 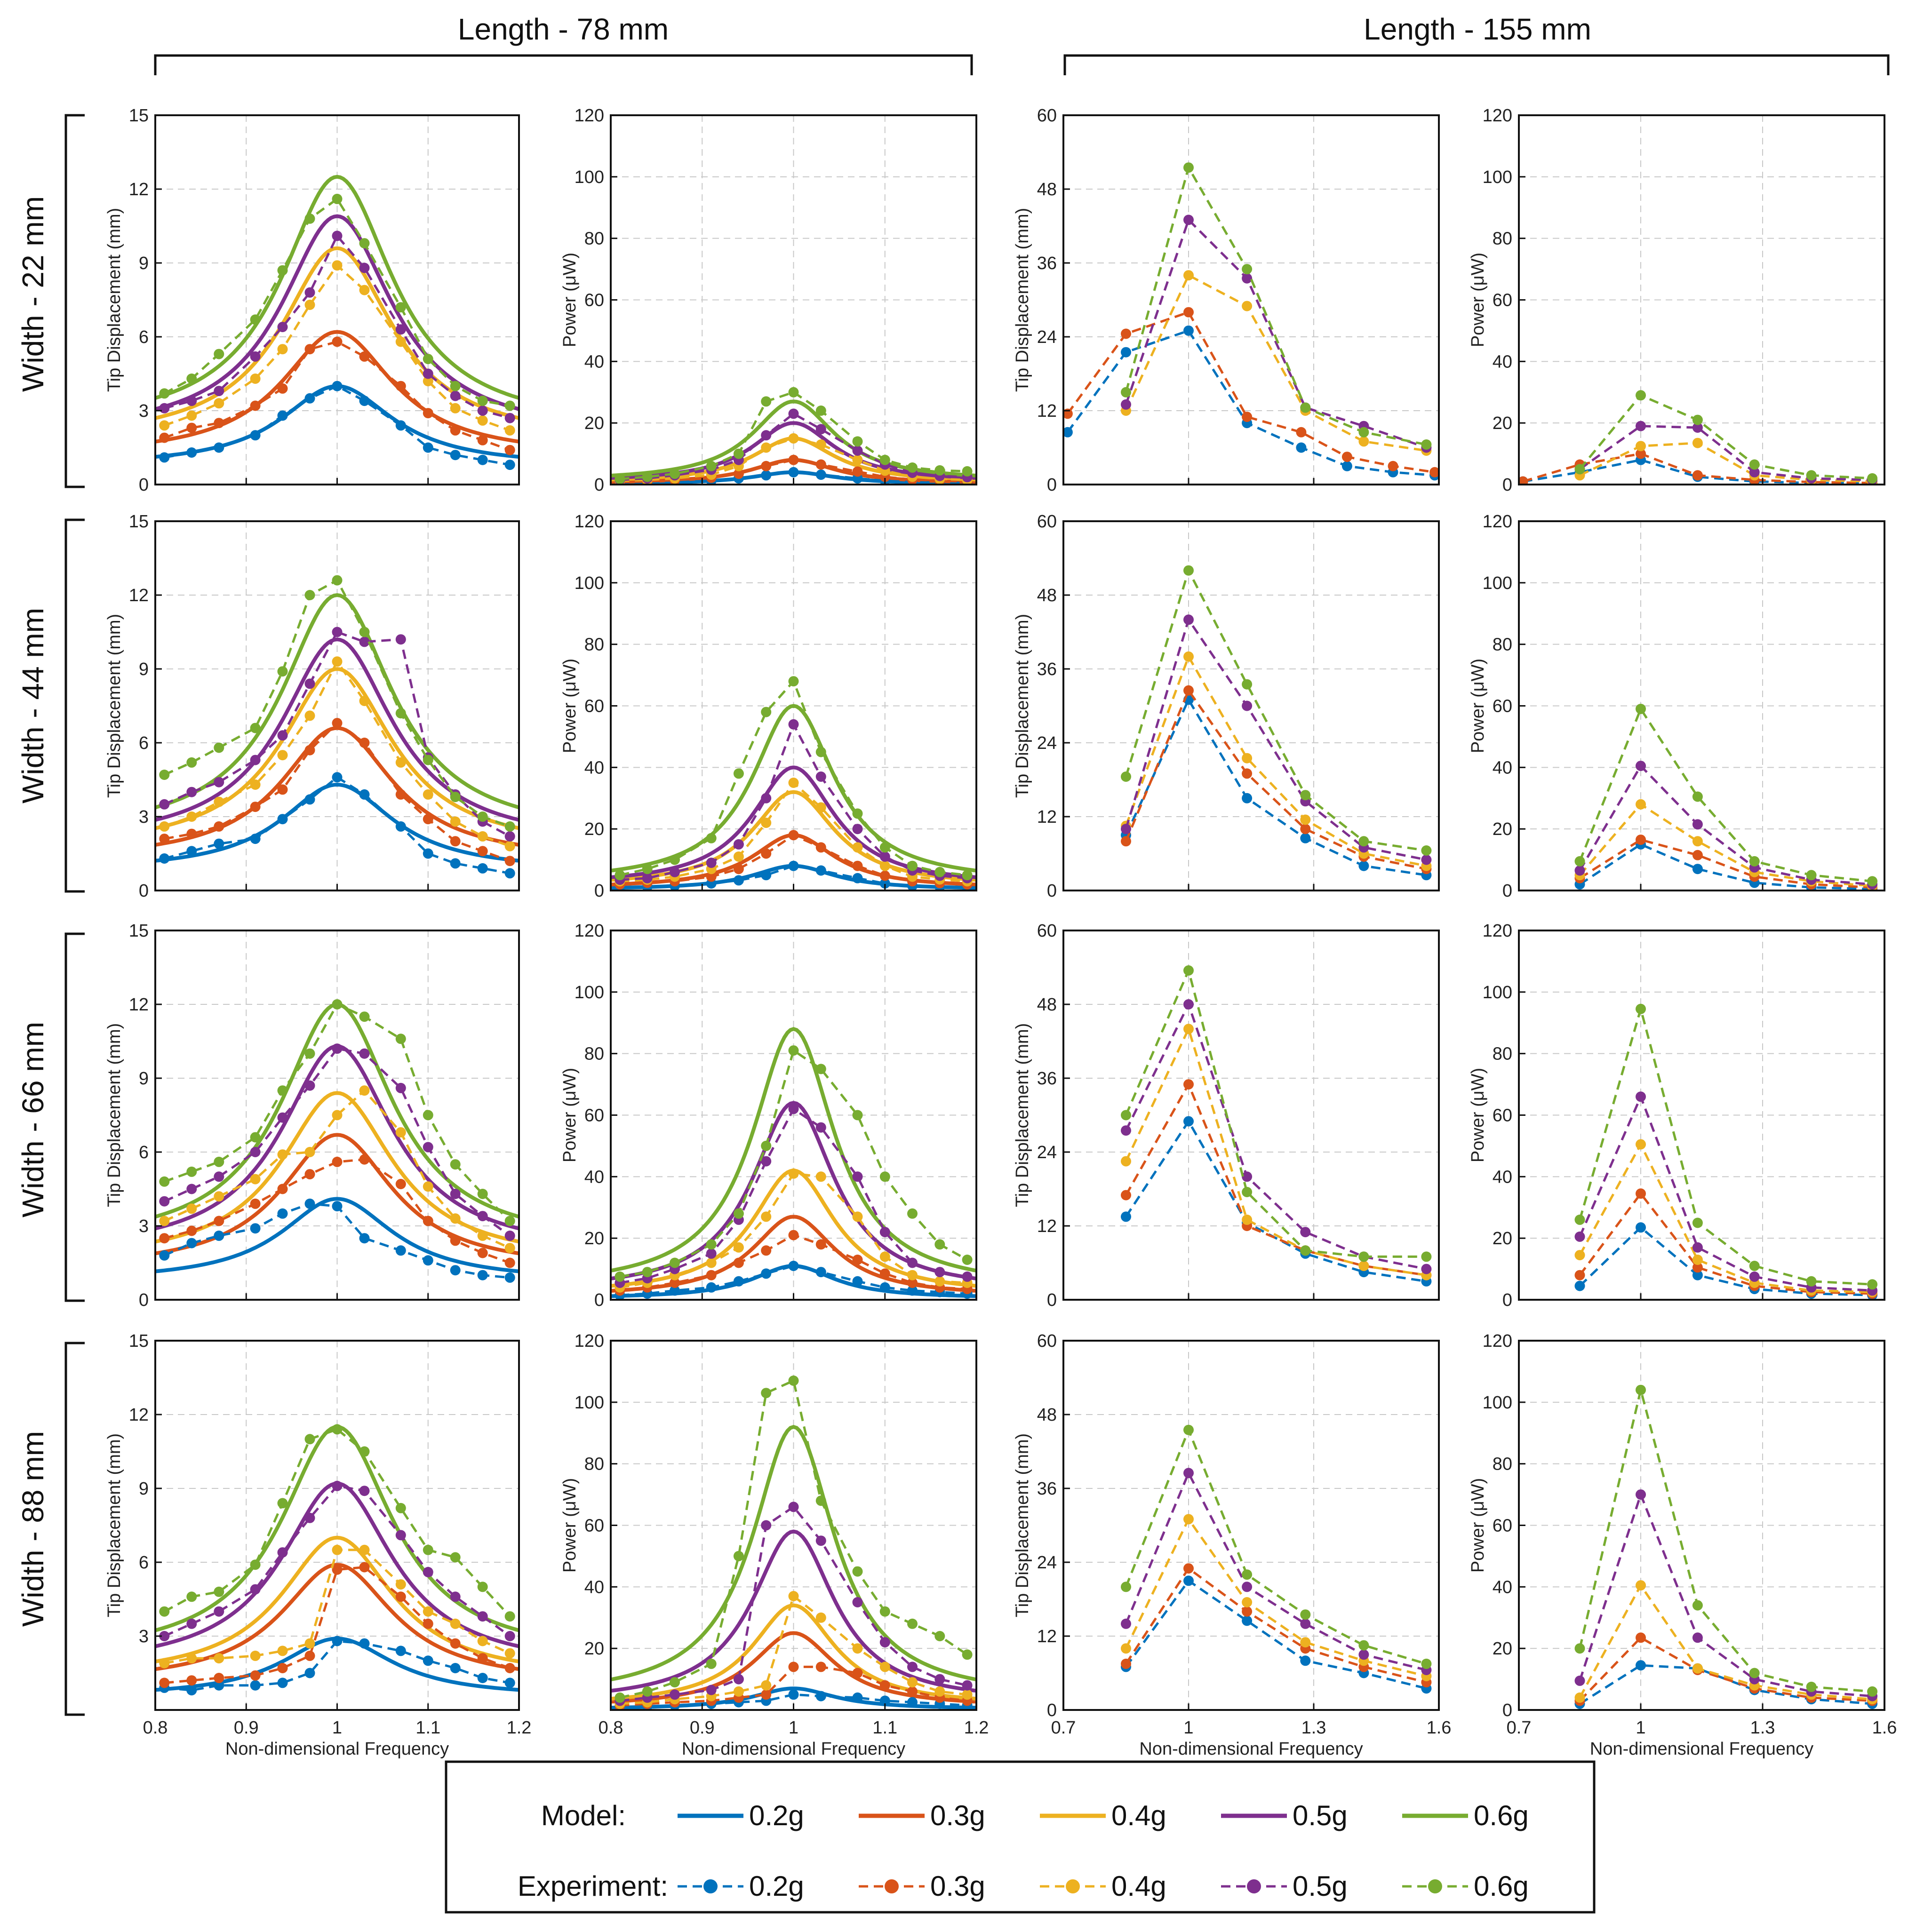 I want to click on experiment-line-0.3g, so click(x=1276, y=779).